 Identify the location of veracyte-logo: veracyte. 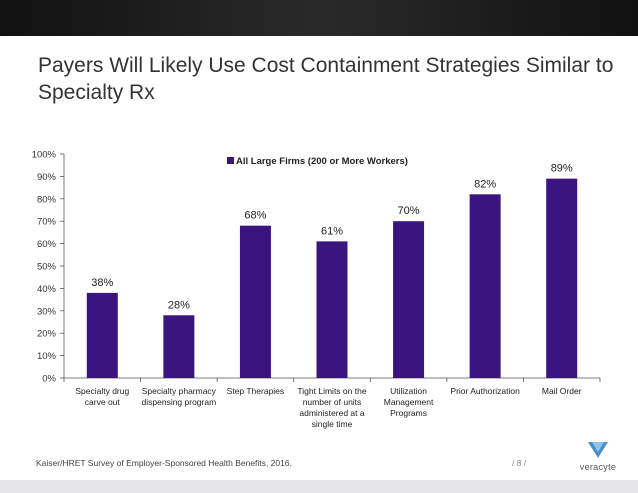
(598, 458).